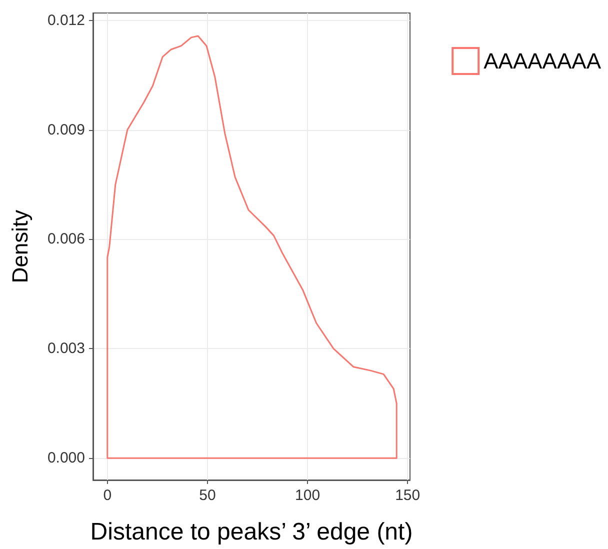 The image size is (608, 549). I want to click on x-tick-label: 50, so click(207, 495).